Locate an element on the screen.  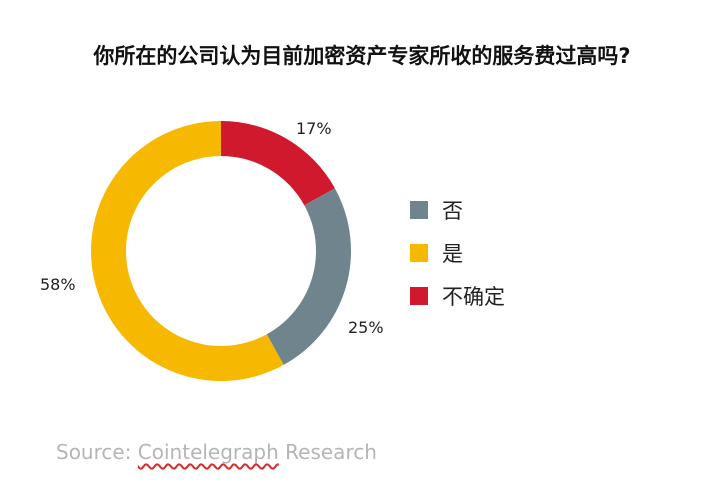
legend-item-uncertain: 不确定 is located at coordinates (457, 296).